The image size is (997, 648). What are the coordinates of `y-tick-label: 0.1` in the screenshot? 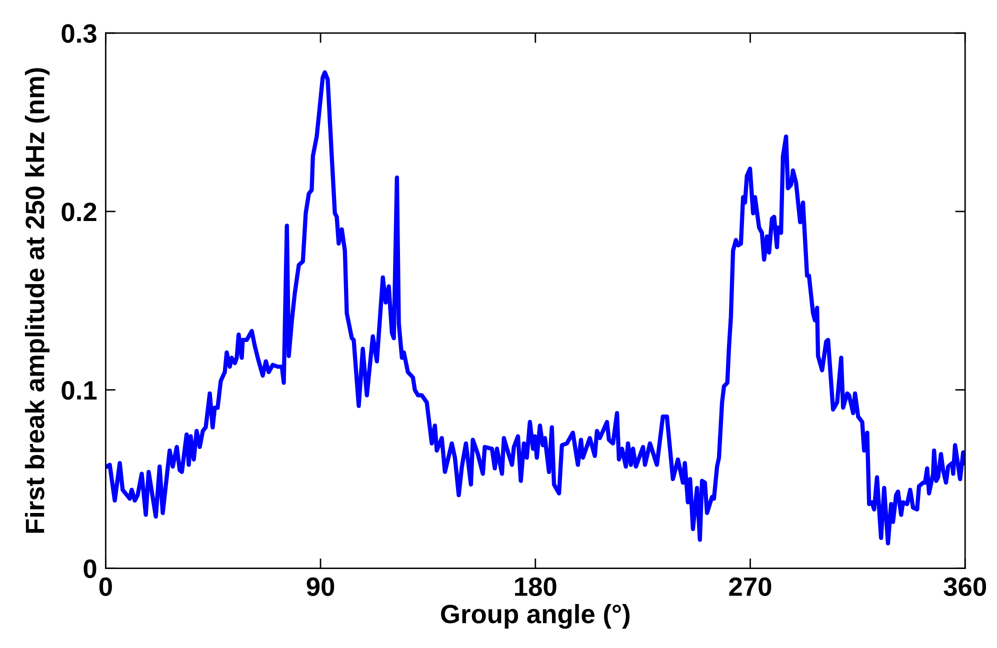 It's located at (79, 390).